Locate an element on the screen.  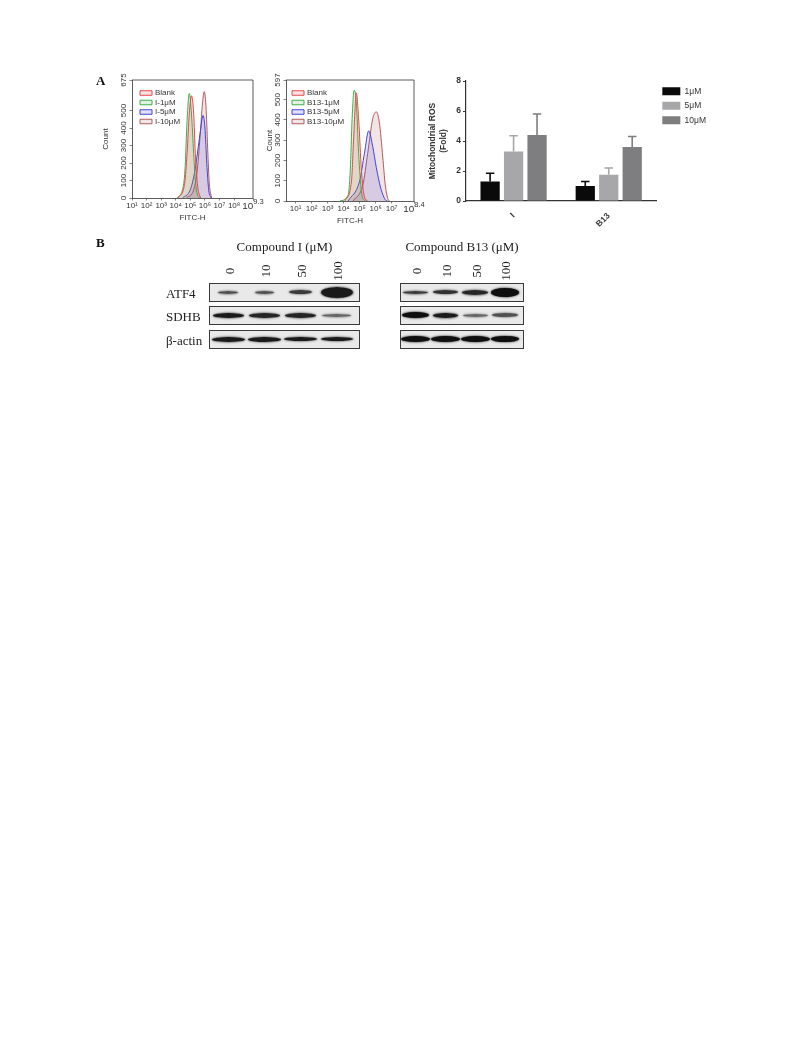
text: Compound I (μM) is located at coordinates (284, 246).